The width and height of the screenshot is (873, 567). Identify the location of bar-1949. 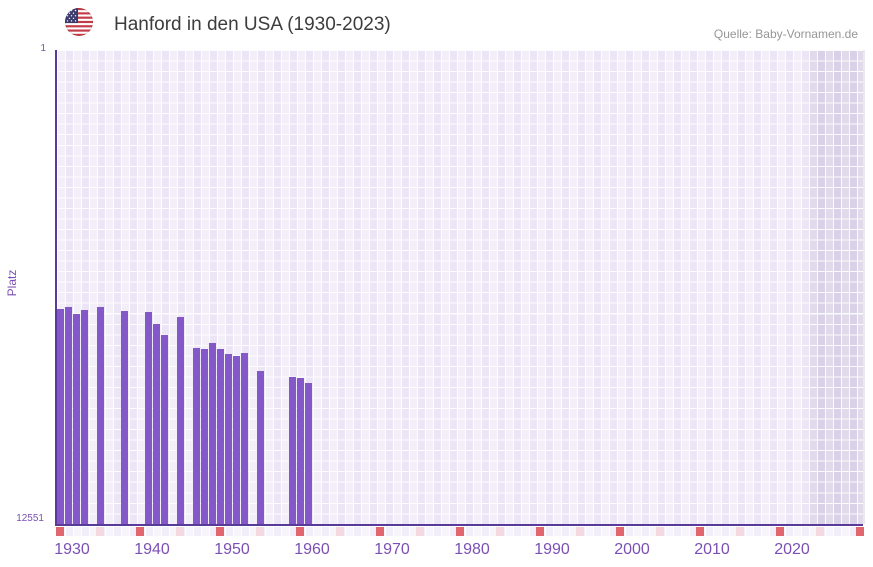
(212, 433).